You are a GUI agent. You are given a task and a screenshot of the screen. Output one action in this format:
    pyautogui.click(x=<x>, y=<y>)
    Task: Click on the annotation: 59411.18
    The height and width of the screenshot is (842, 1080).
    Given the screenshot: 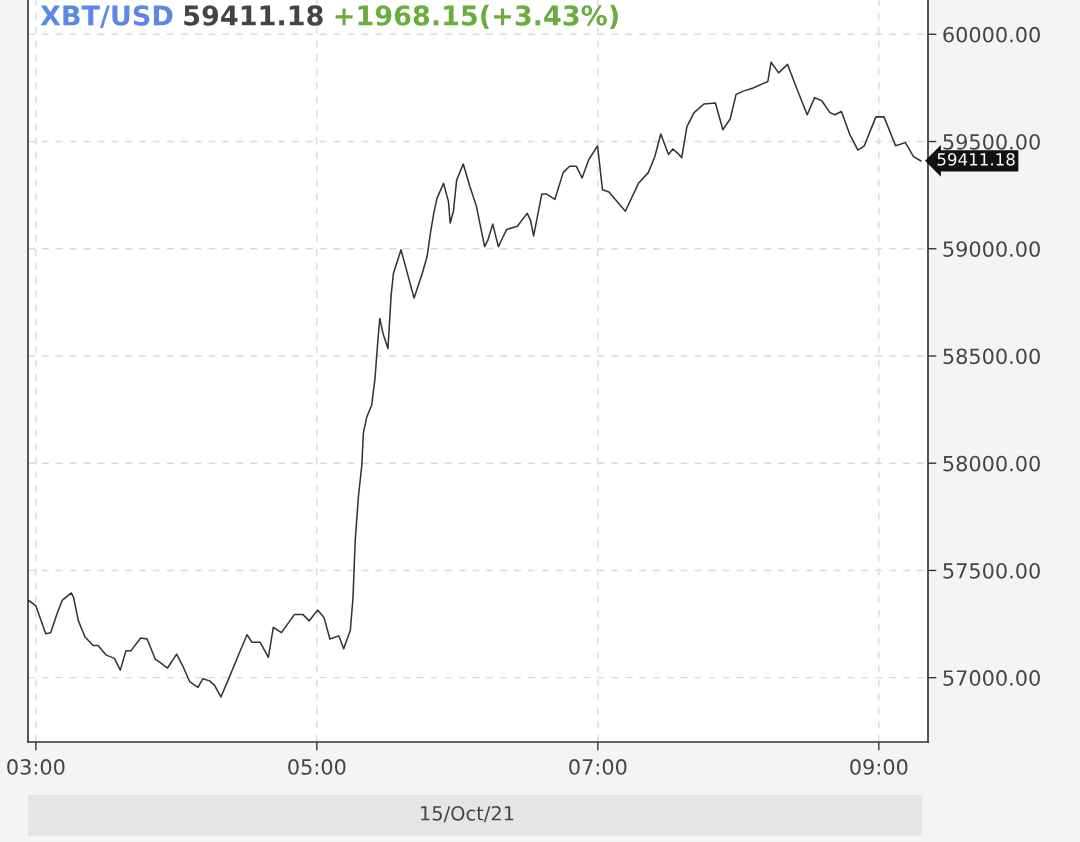 What is the action you would take?
    pyautogui.click(x=253, y=15)
    